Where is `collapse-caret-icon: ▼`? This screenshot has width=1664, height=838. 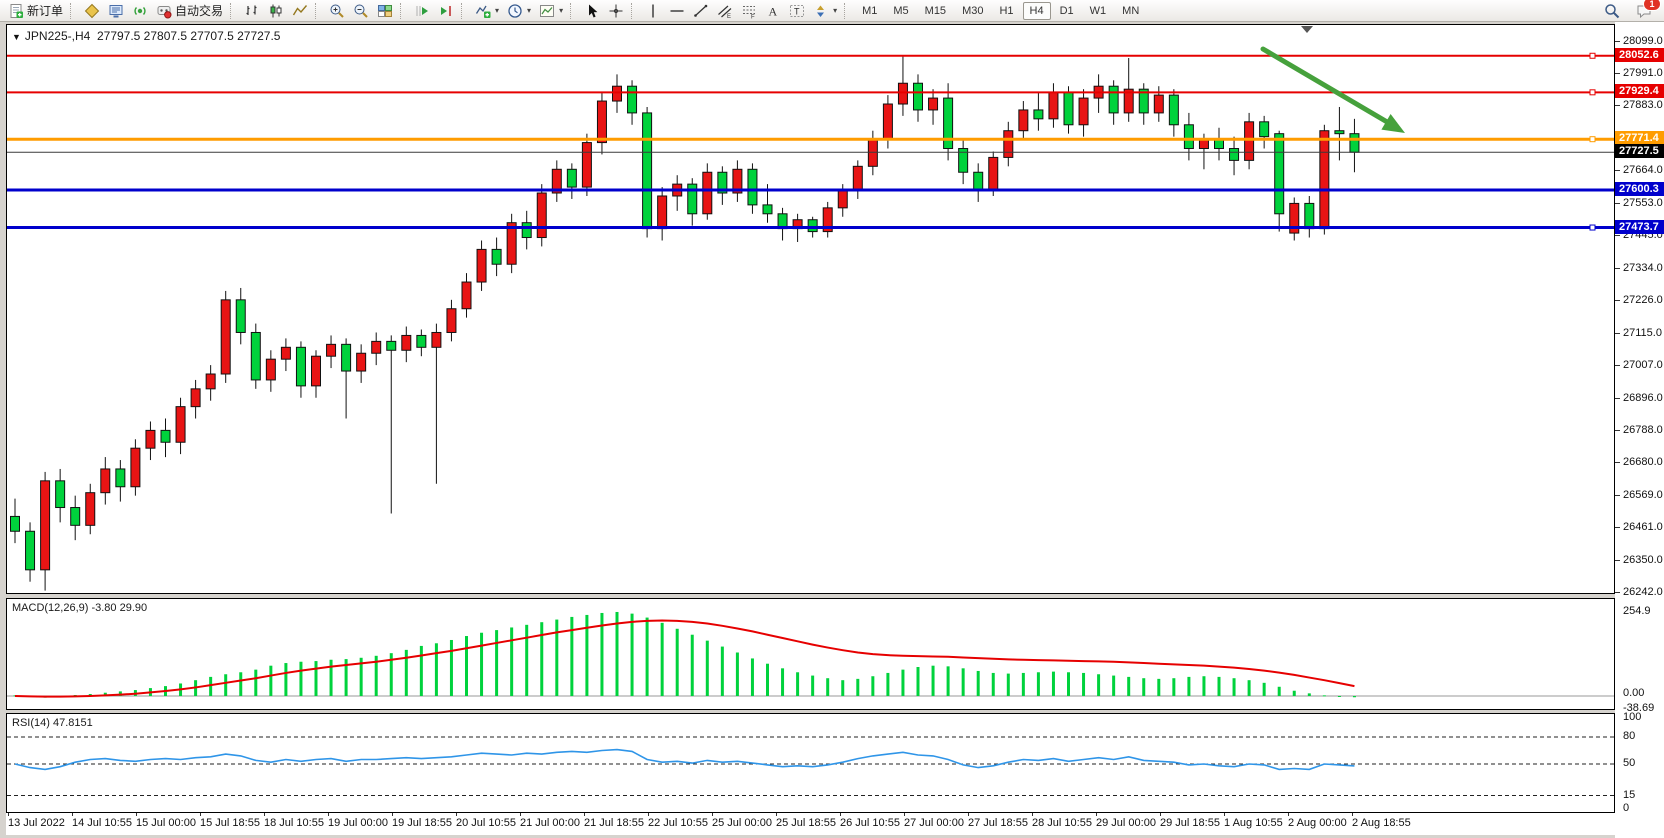
collapse-caret-icon: ▼ is located at coordinates (16, 37).